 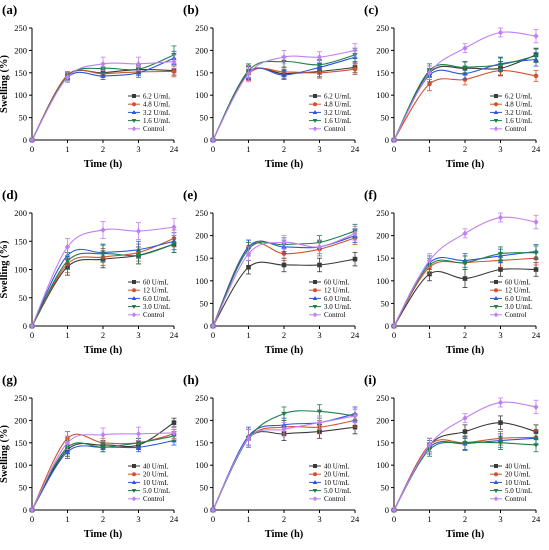 What do you see at coordinates (517, 466) in the screenshot?
I see `legend-label: 40 U/mL` at bounding box center [517, 466].